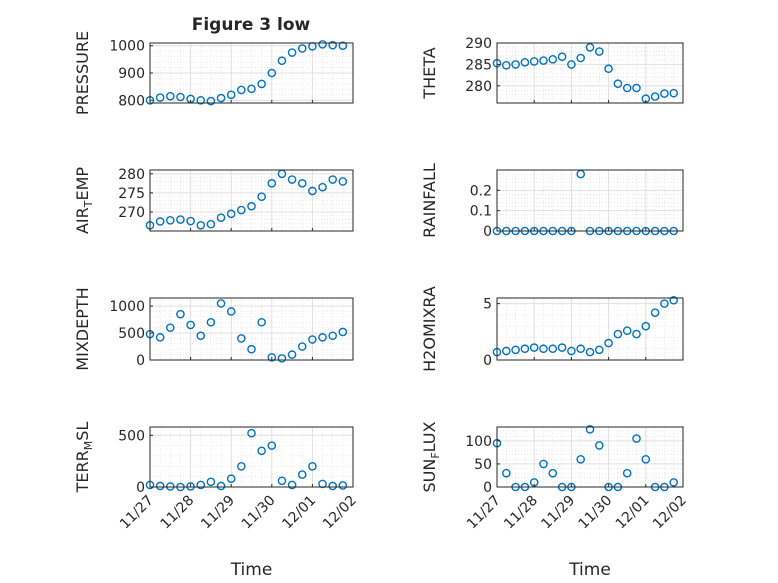 The height and width of the screenshot is (583, 778). I want to click on x-tick-label: 11/27, so click(137, 513).